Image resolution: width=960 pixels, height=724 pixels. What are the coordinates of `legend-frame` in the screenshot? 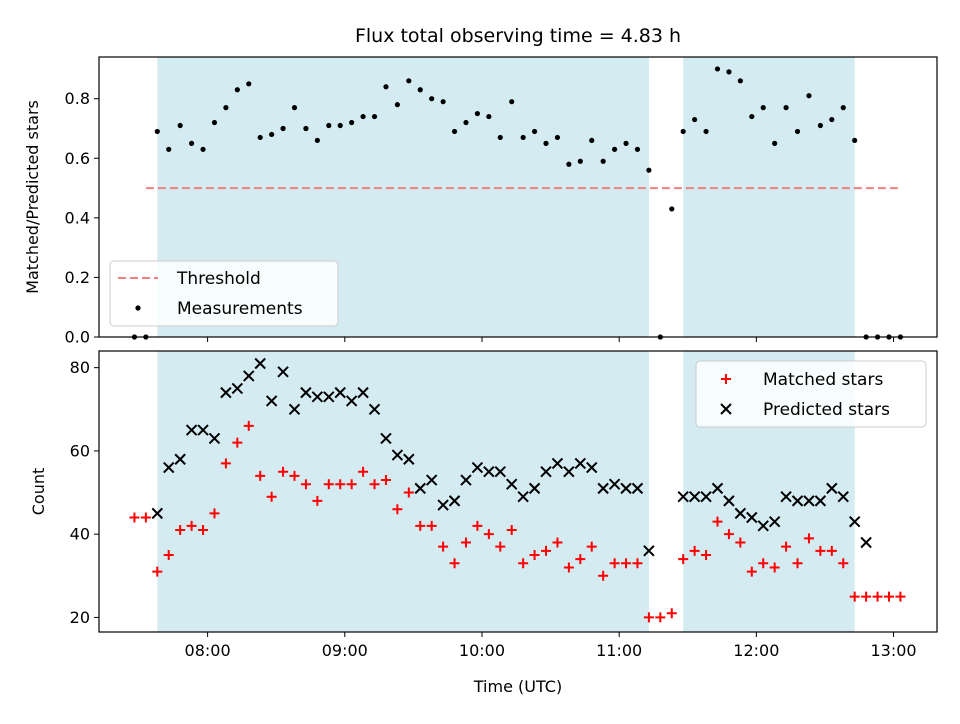 It's located at (811, 394).